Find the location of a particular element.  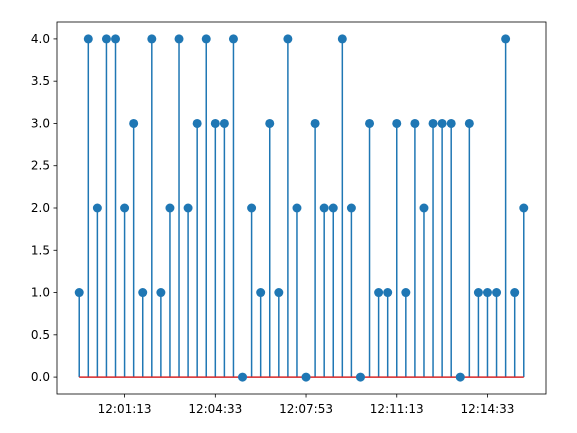

y-tick-label: 3.5 is located at coordinates (40, 81).